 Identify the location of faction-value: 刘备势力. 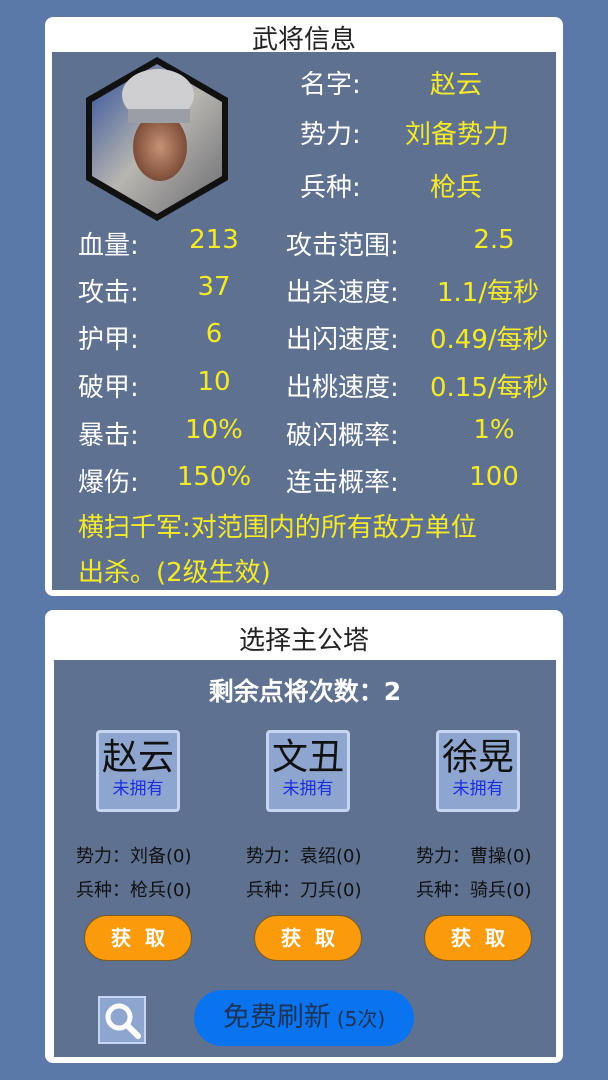
(456, 135).